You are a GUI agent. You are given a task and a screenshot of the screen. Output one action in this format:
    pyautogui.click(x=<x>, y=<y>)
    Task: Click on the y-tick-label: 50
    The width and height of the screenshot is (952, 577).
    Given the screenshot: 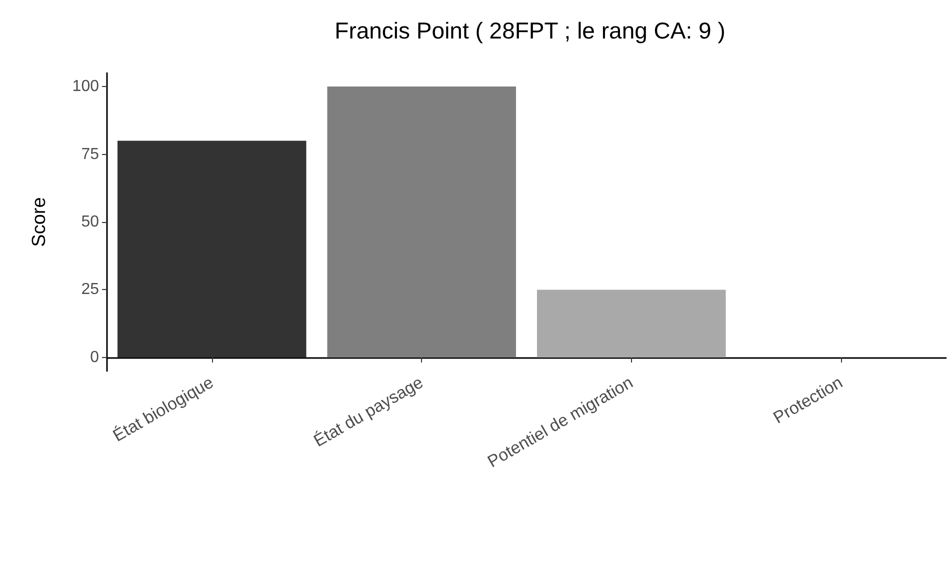 What is the action you would take?
    pyautogui.click(x=90, y=222)
    